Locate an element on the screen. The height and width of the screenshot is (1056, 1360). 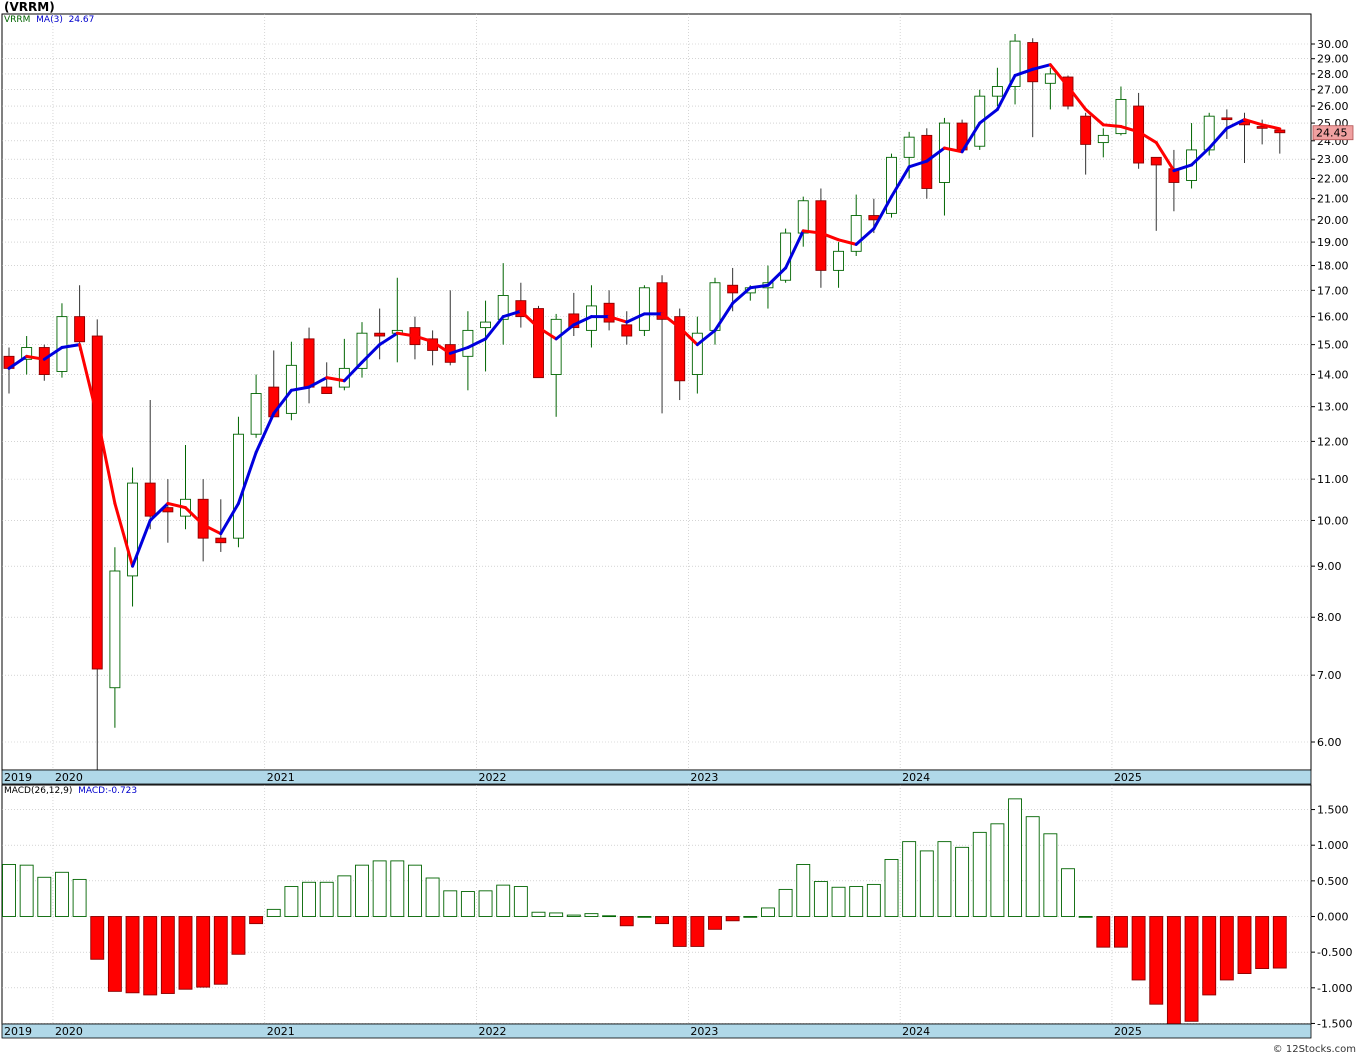
price-tick-label: 22.00 is located at coordinates (1333, 179).